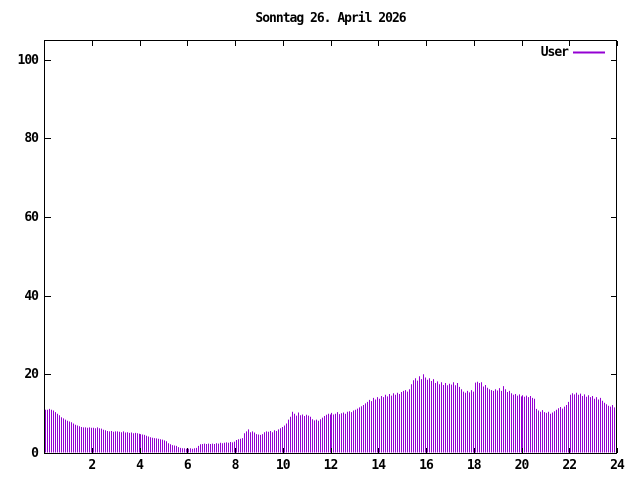 This screenshot has width=640, height=480. I want to click on y-tick-label: 80, so click(31, 139).